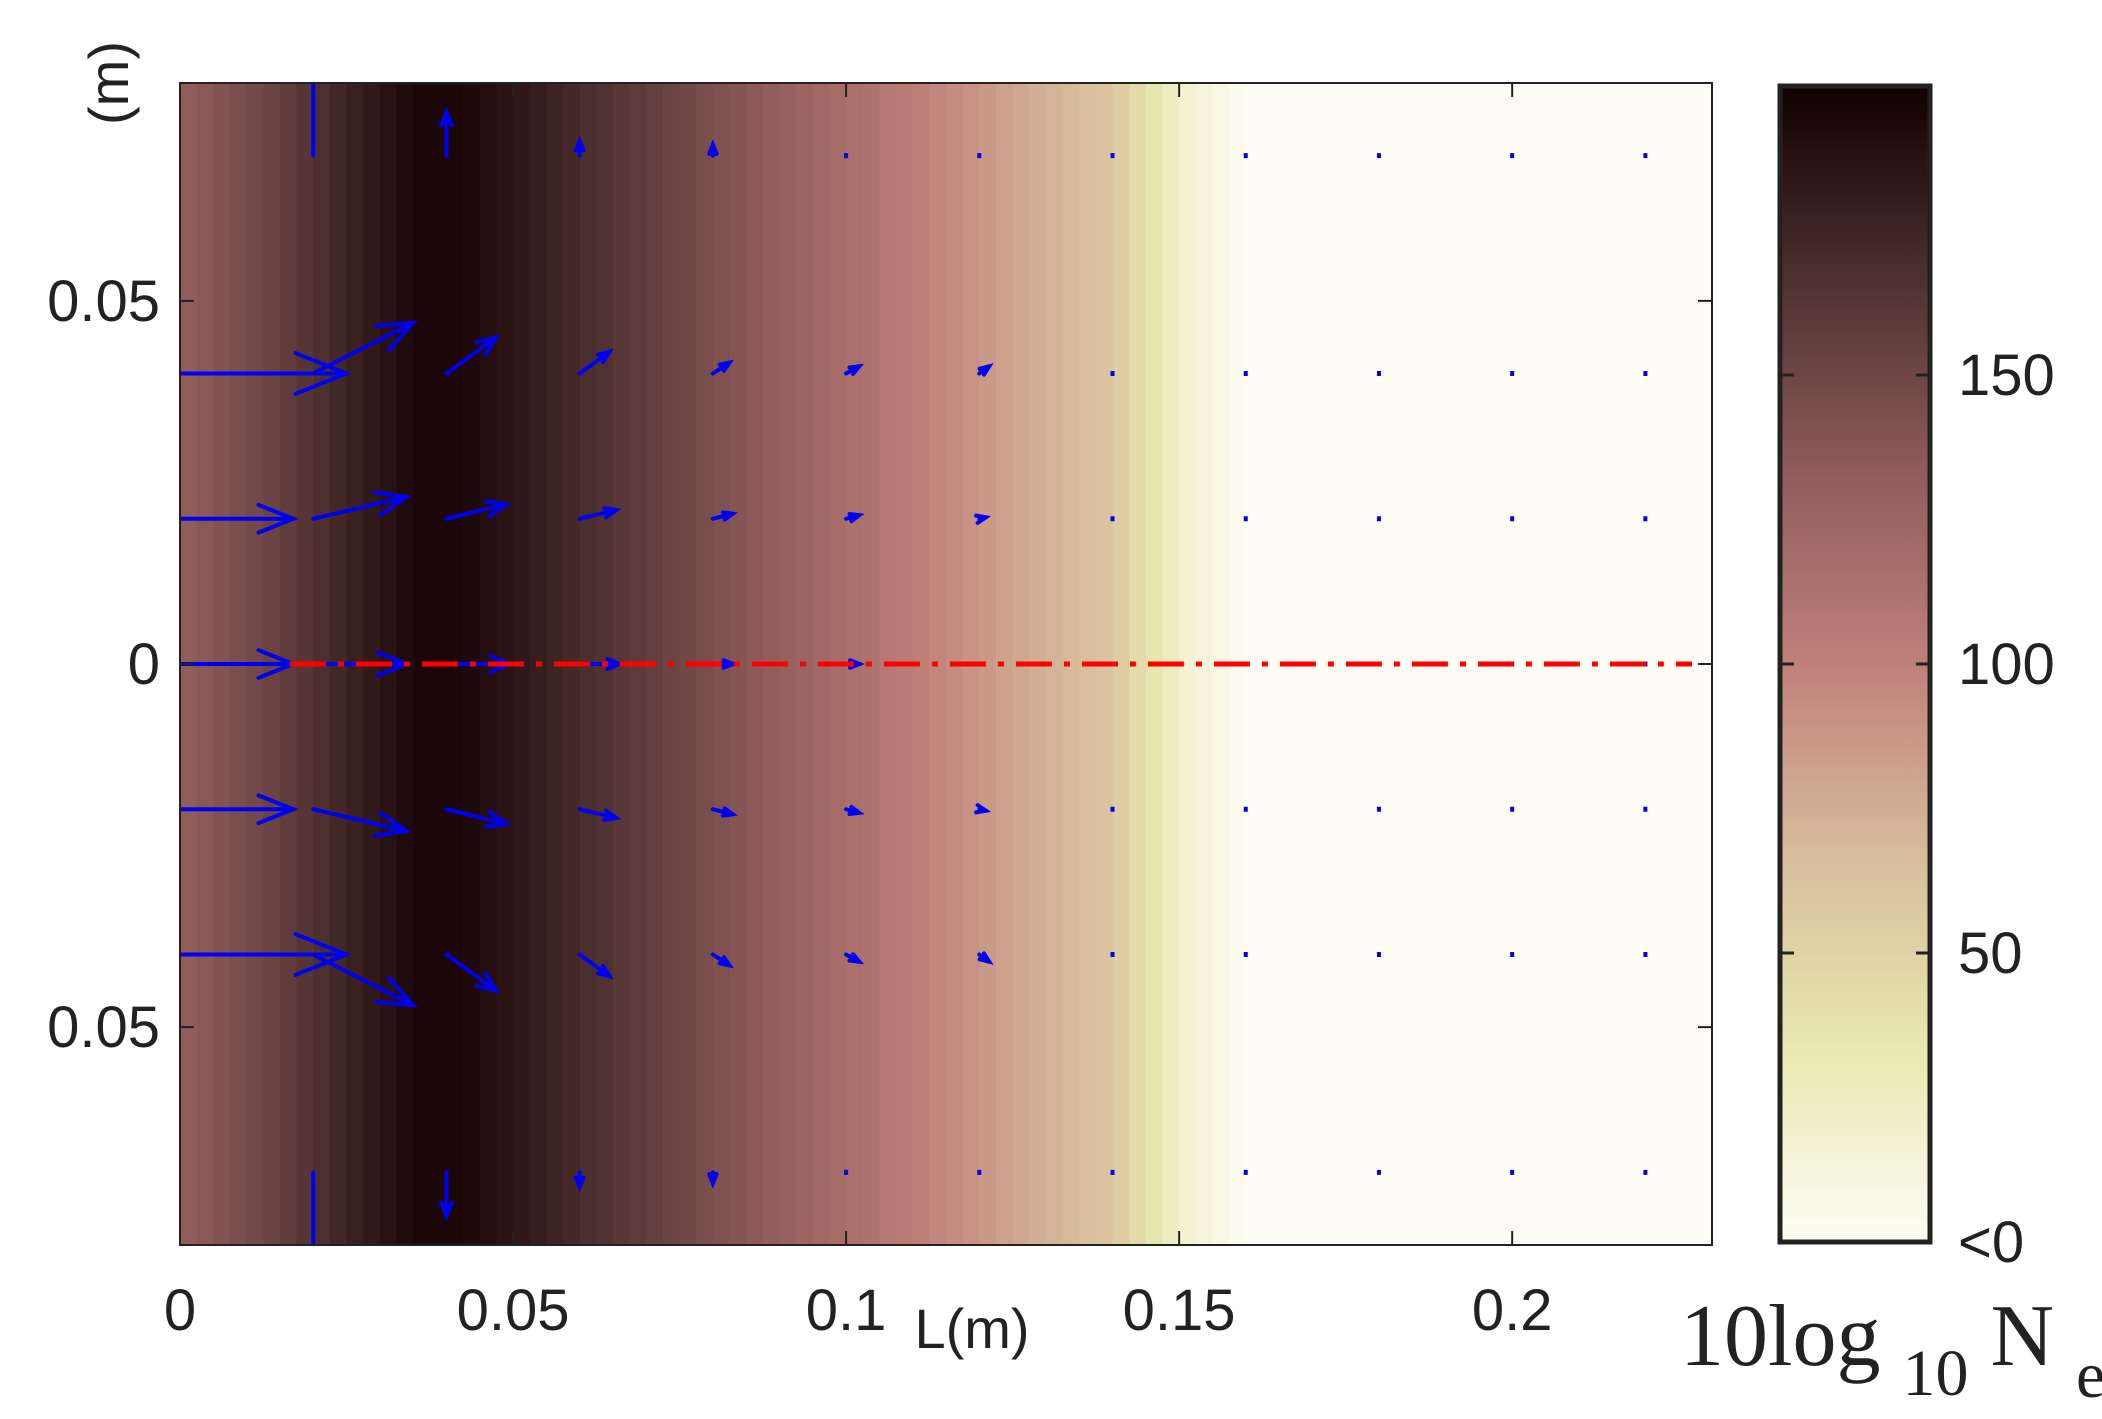 The width and height of the screenshot is (2102, 1419). What do you see at coordinates (180, 1310) in the screenshot?
I see `x-tick-label: 0` at bounding box center [180, 1310].